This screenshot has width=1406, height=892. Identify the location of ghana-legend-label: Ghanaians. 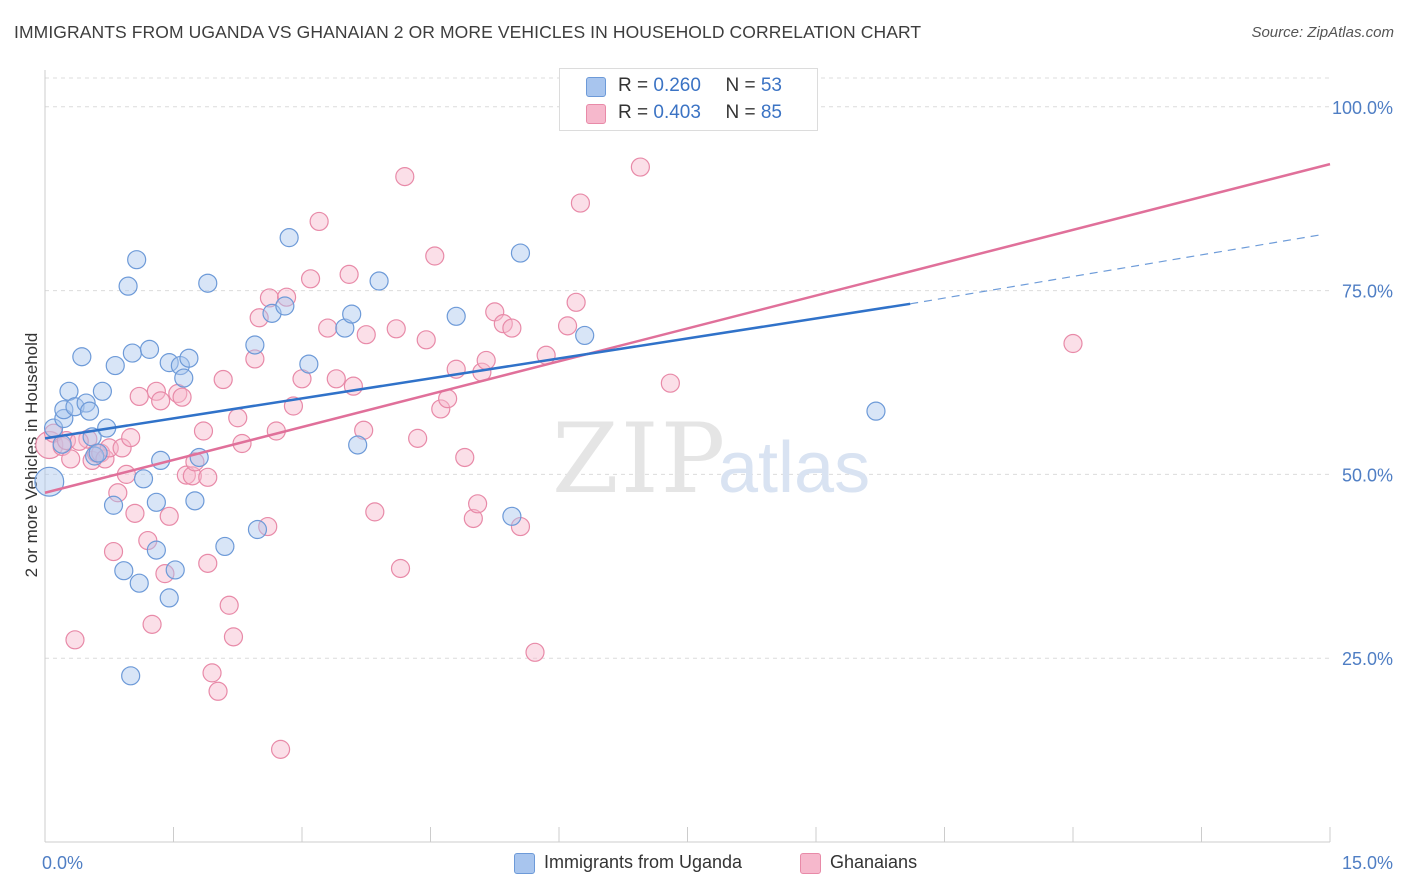
(874, 862).